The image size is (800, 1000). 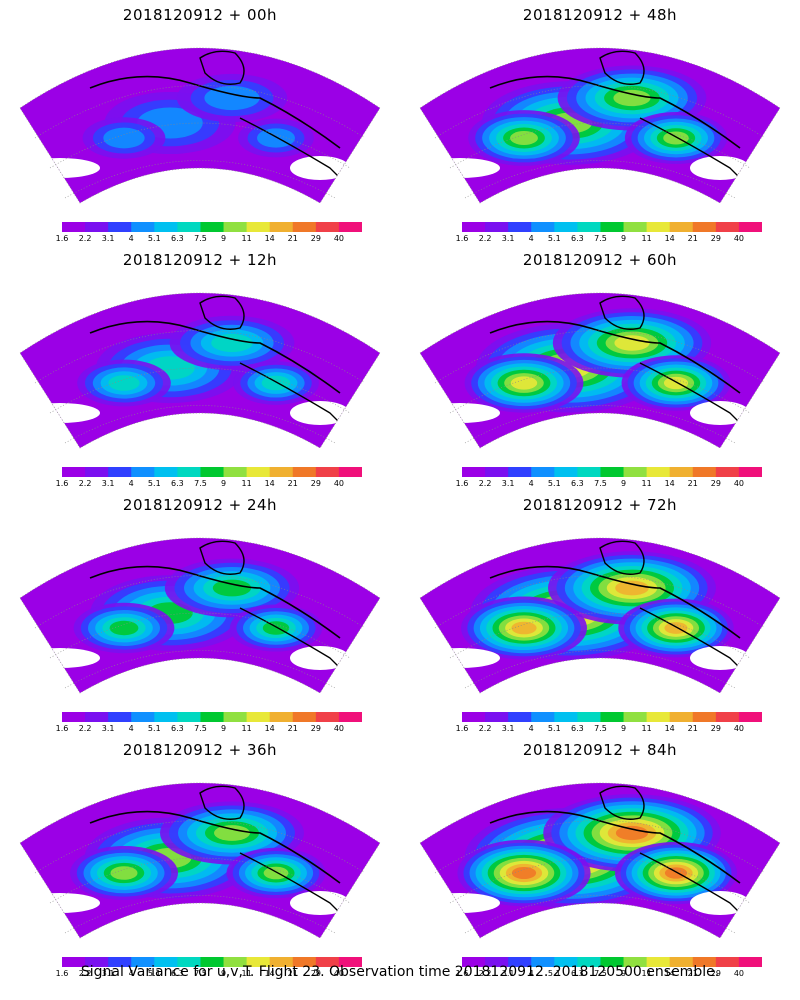 I want to click on panel-title: 2018120912 + 60h, so click(x=600, y=260).